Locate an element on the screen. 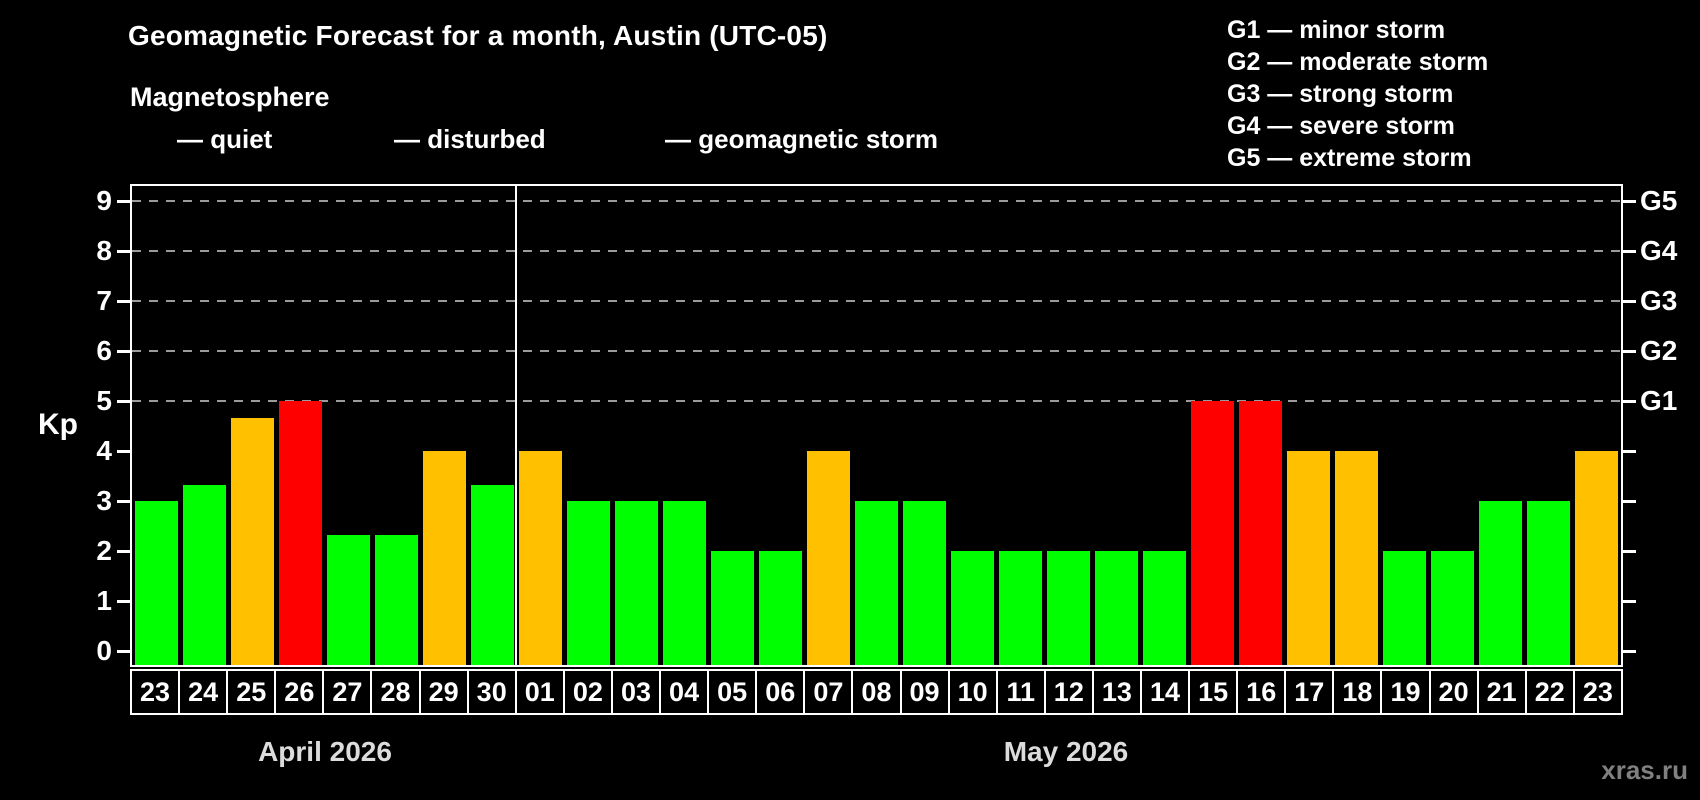  right-tick-kp8 is located at coordinates (1629, 251).